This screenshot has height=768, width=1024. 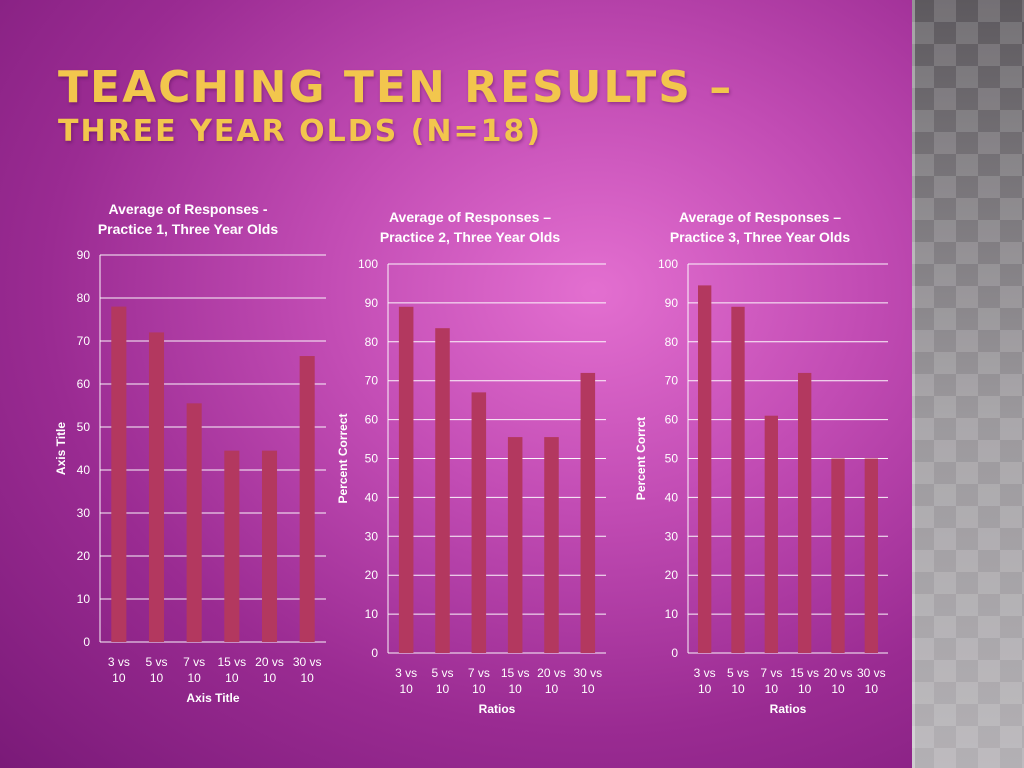 What do you see at coordinates (188, 209) in the screenshot?
I see `chart-title-line: Average of Responses -` at bounding box center [188, 209].